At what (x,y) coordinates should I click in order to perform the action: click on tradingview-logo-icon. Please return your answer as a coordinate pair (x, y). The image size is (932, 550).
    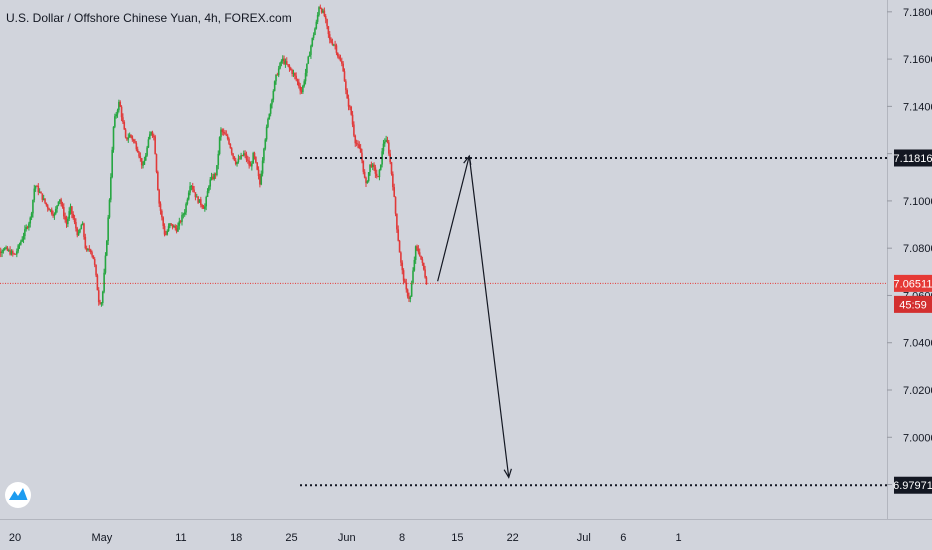
    Looking at the image, I should click on (18, 495).